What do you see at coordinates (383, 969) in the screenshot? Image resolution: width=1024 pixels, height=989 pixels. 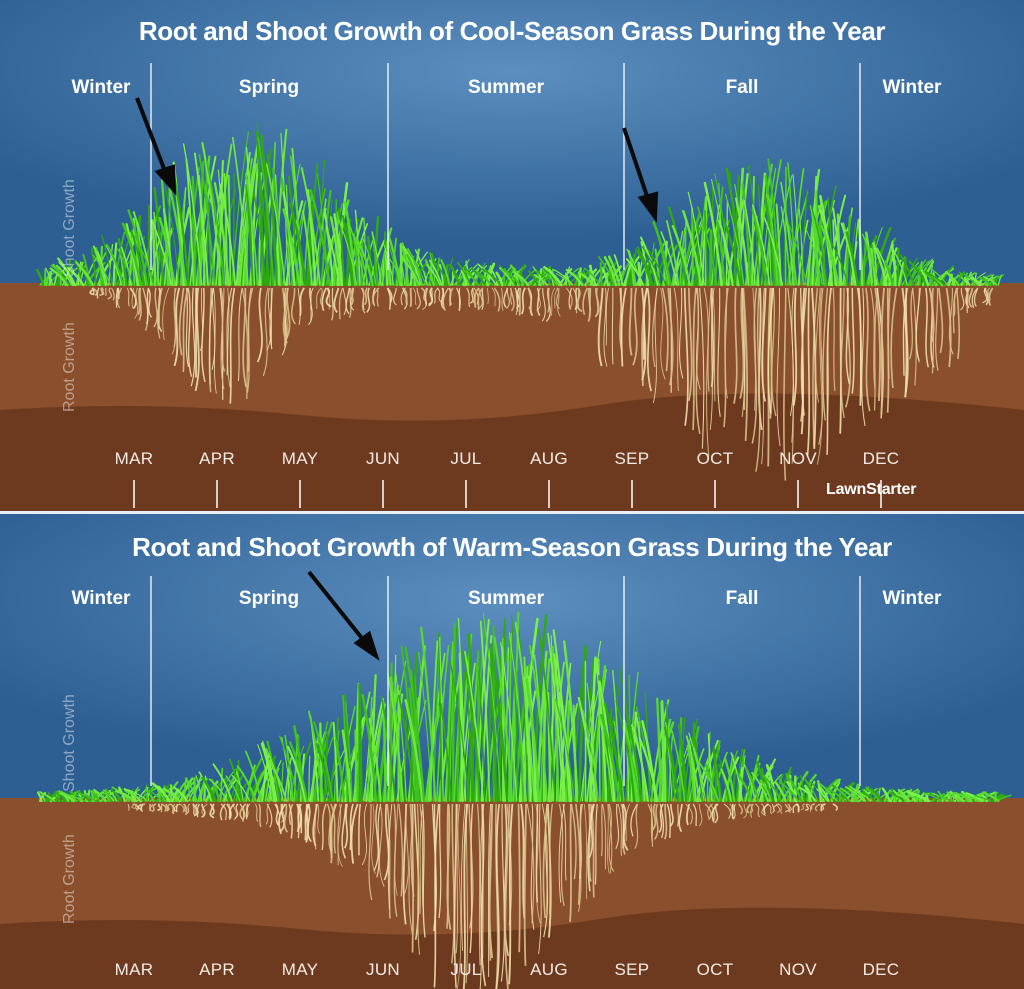 I see `month-label: JUN` at bounding box center [383, 969].